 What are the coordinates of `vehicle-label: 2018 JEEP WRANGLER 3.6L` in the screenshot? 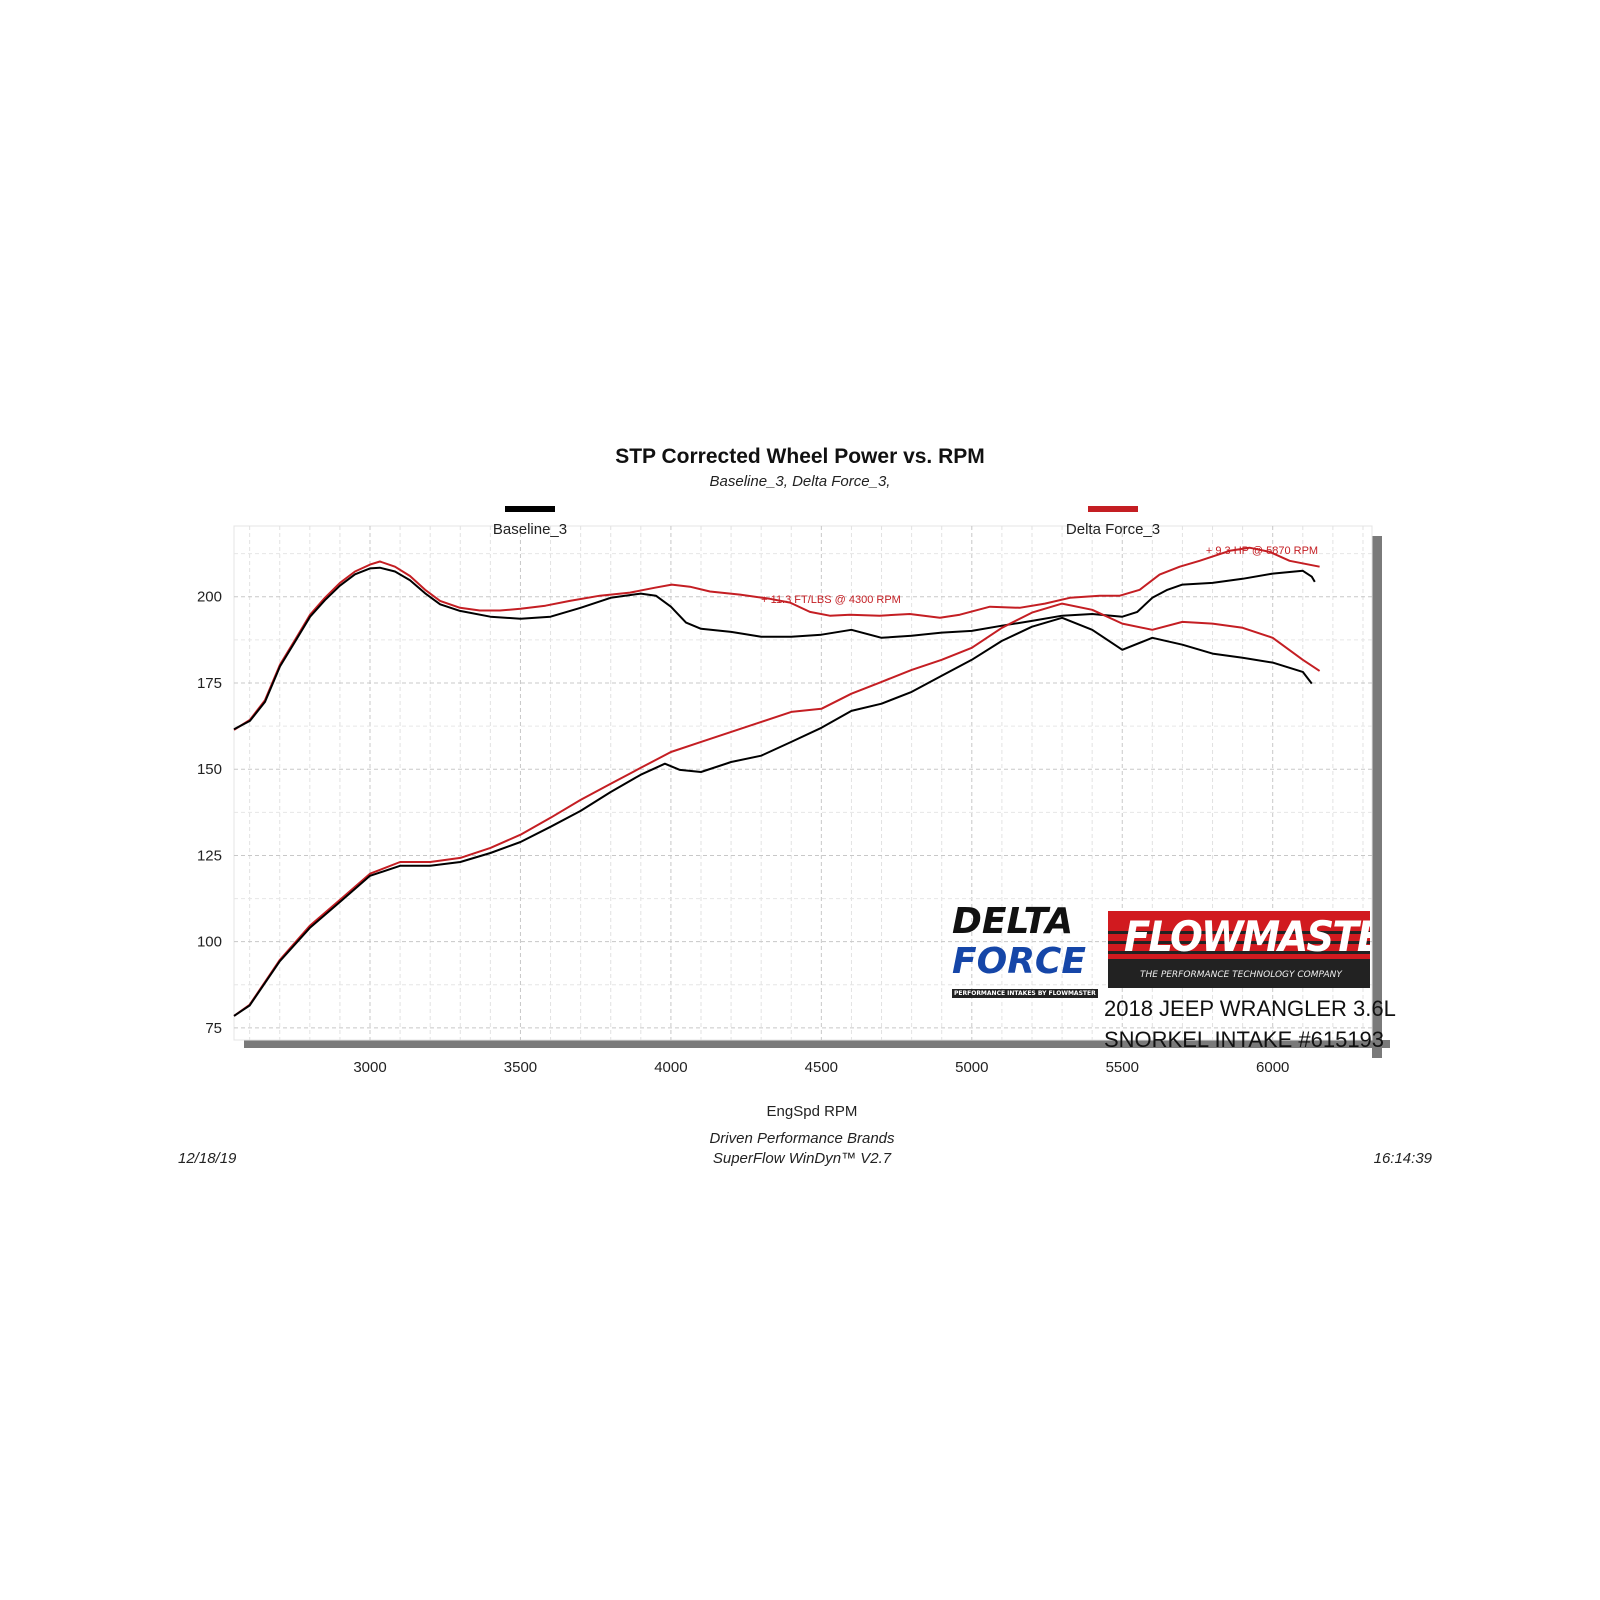 It's located at (1250, 1008).